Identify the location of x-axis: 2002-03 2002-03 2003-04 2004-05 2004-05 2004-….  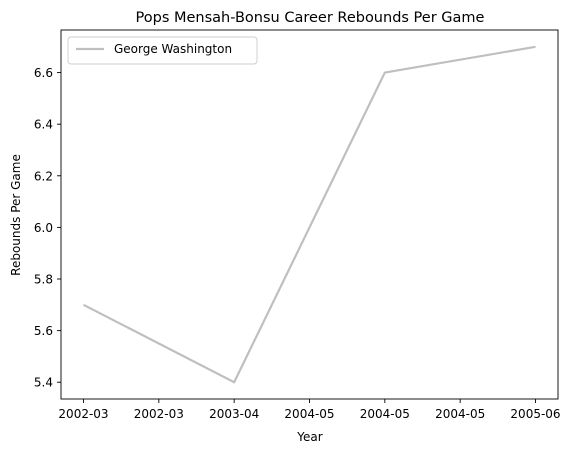
(309, 410).